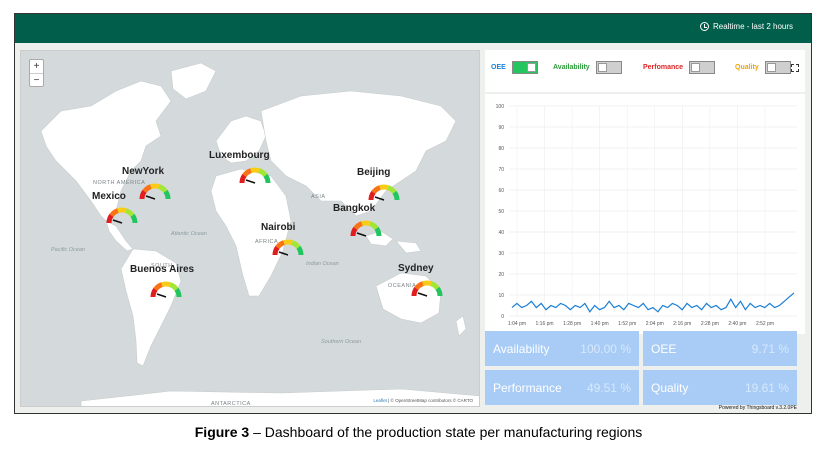 The image size is (837, 470). What do you see at coordinates (752, 26) in the screenshot?
I see `realtime-label: Realtime - last 2 hours` at bounding box center [752, 26].